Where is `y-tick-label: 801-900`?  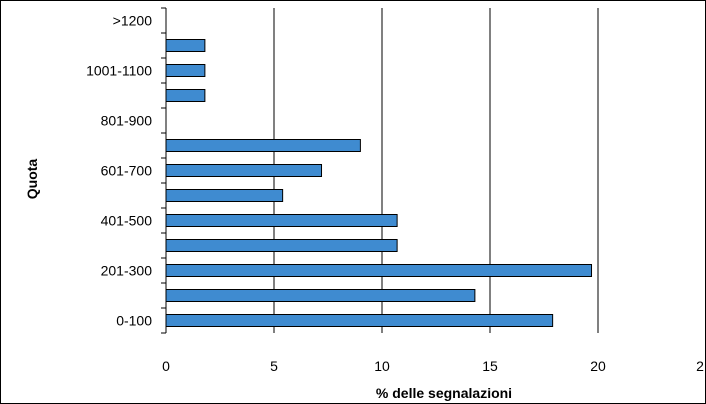
y-tick-label: 801-900 is located at coordinates (127, 121).